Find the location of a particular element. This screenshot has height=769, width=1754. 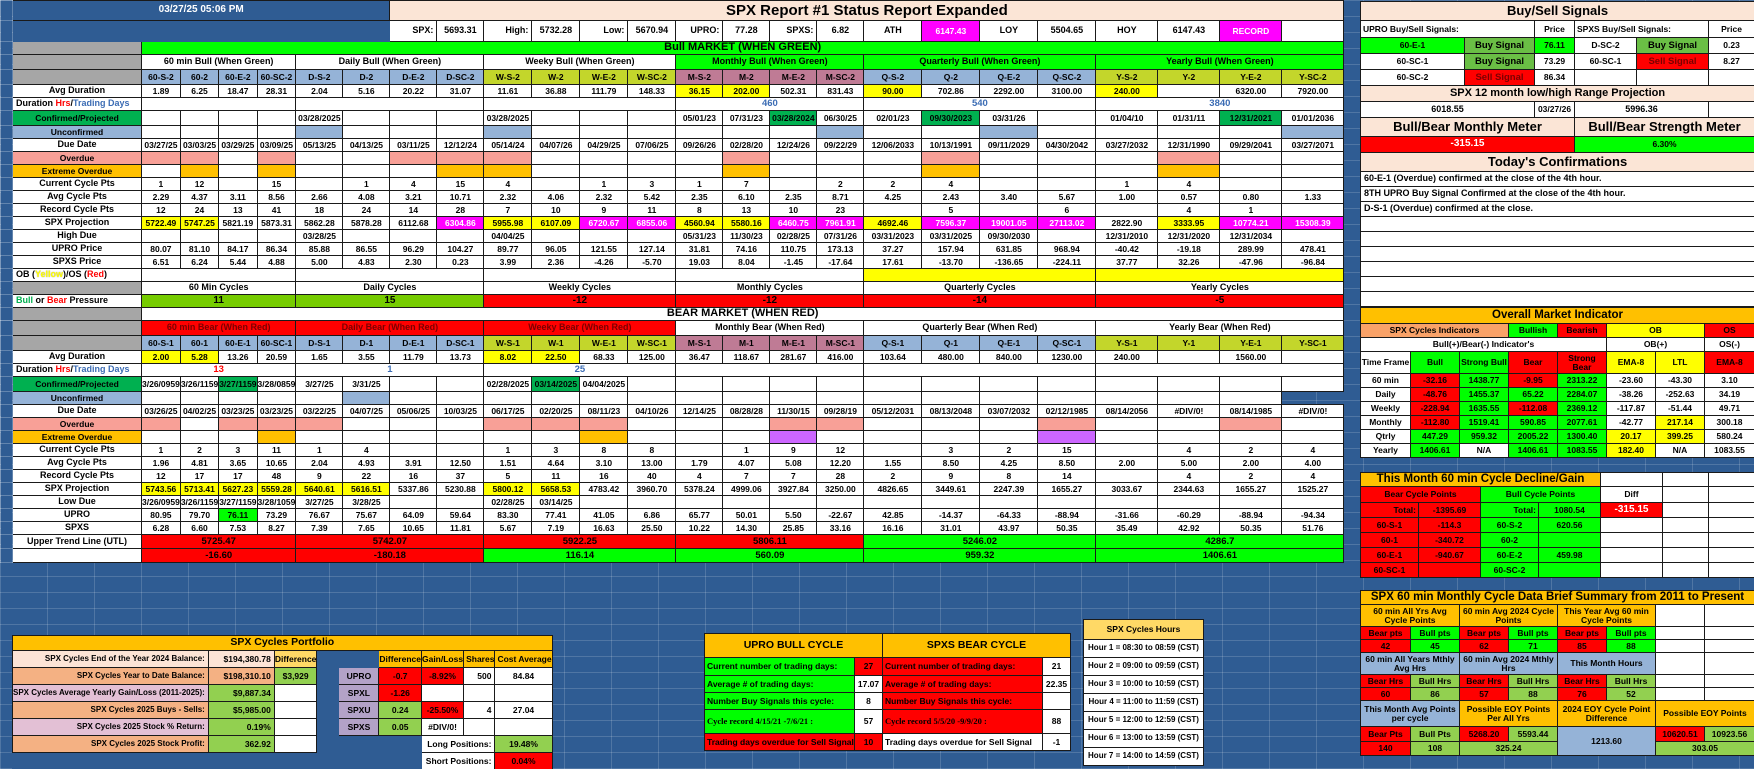

cell: Buy Signal is located at coordinates (1499, 45).